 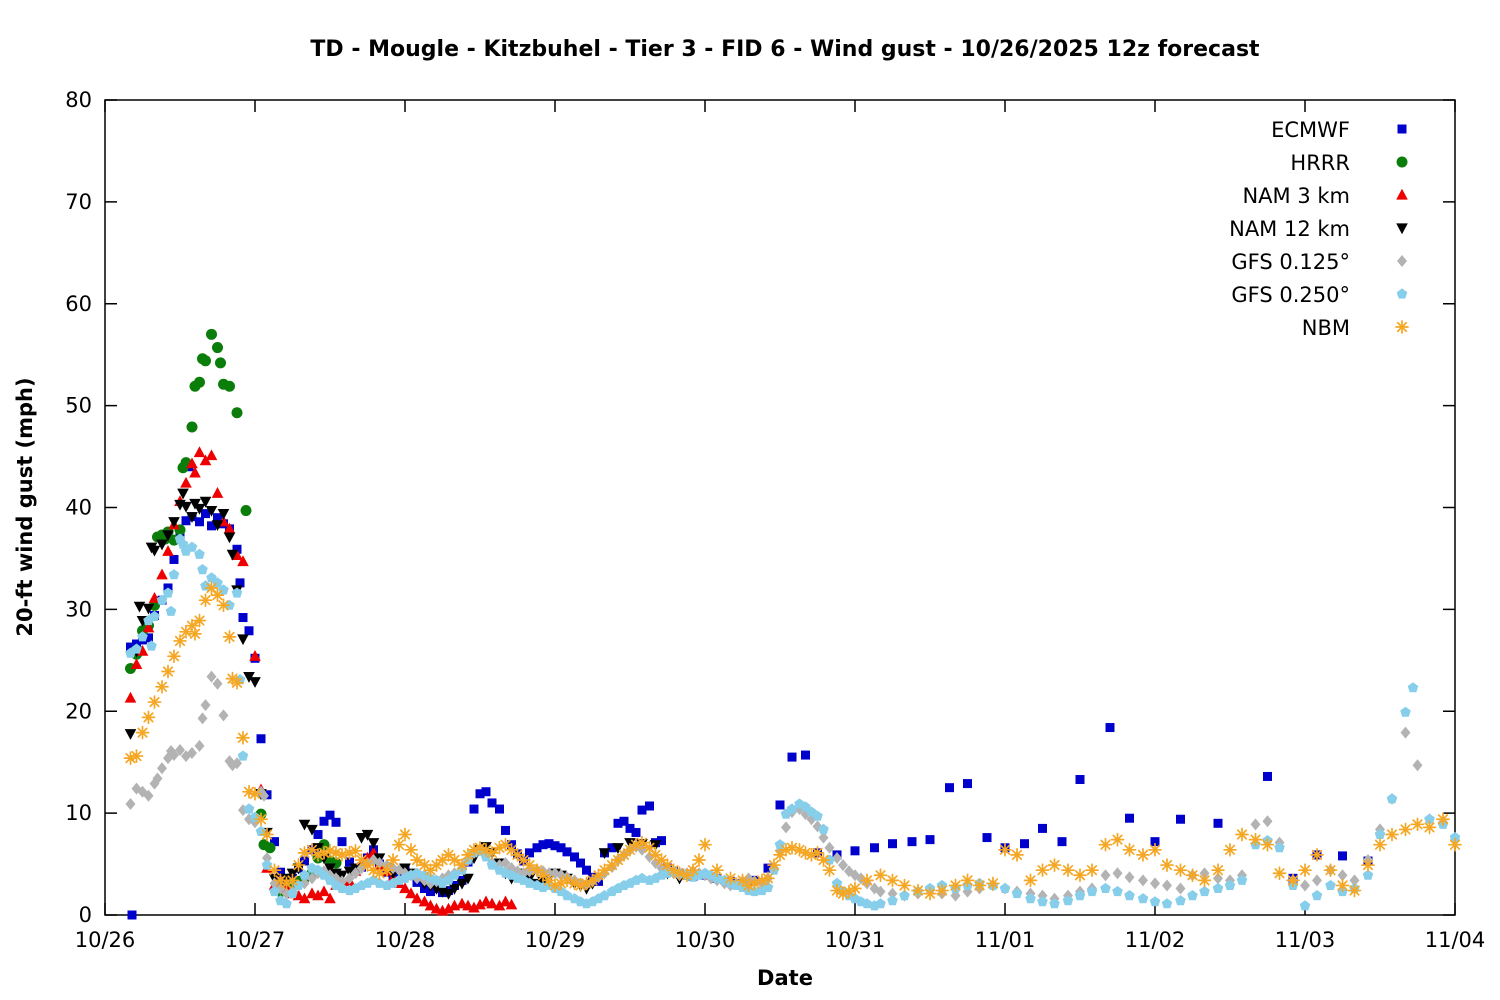 What do you see at coordinates (1005, 940) in the screenshot?
I see `x-tick-label: 11/01` at bounding box center [1005, 940].